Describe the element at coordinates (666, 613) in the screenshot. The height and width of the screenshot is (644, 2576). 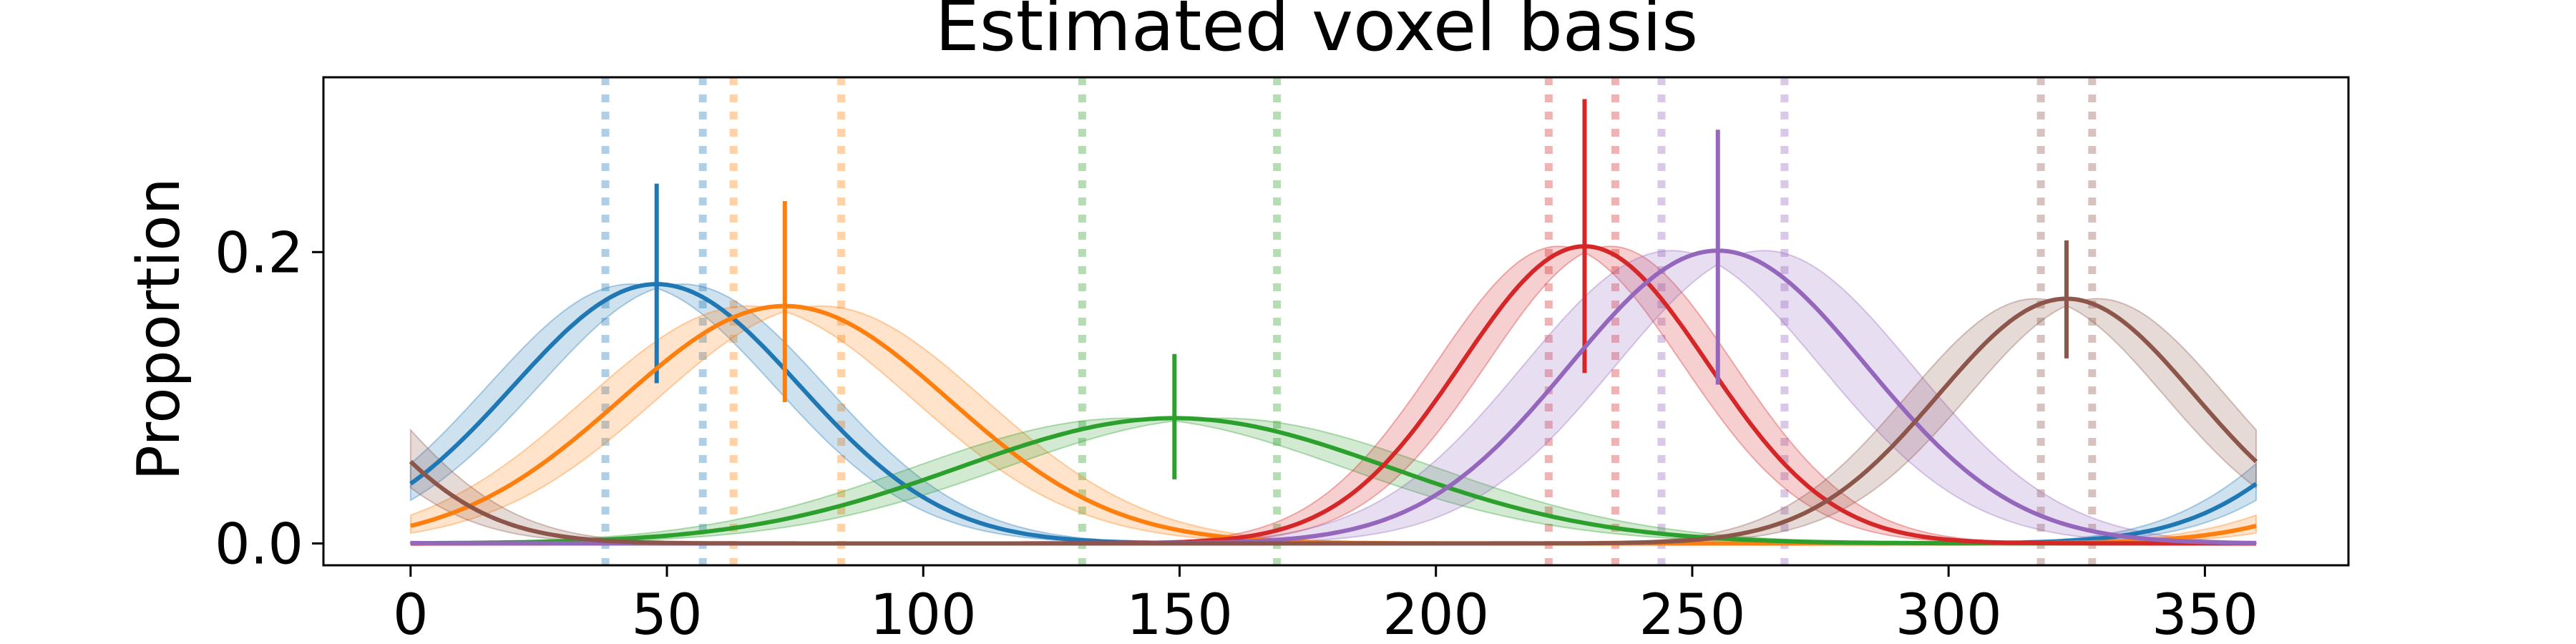
I see `x-tick-label-50: 50` at that location.